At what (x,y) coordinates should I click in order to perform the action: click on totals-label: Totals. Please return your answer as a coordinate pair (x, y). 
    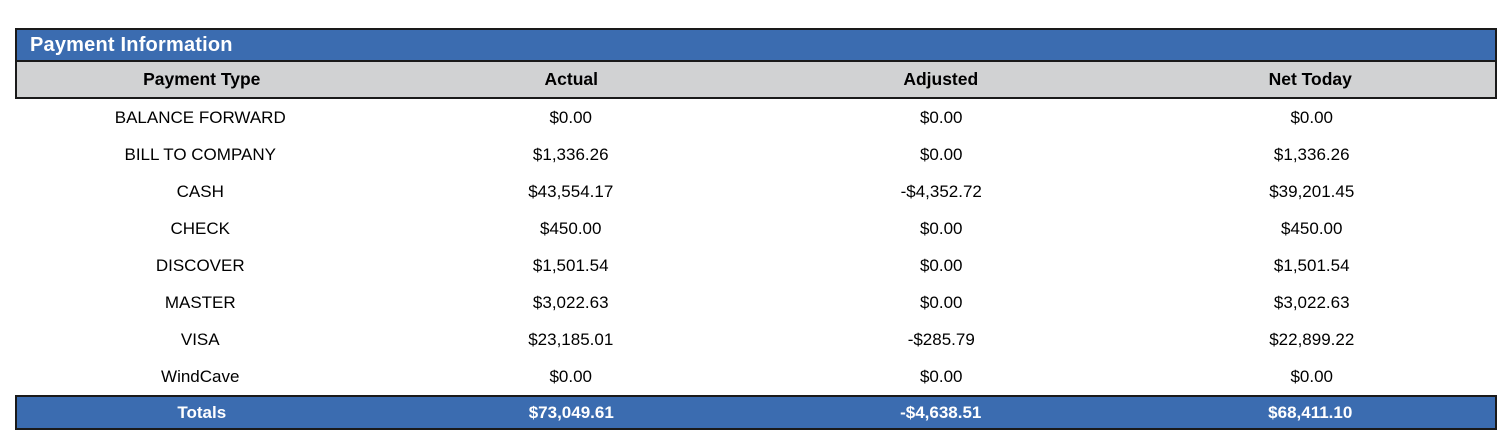
    Looking at the image, I should click on (202, 412).